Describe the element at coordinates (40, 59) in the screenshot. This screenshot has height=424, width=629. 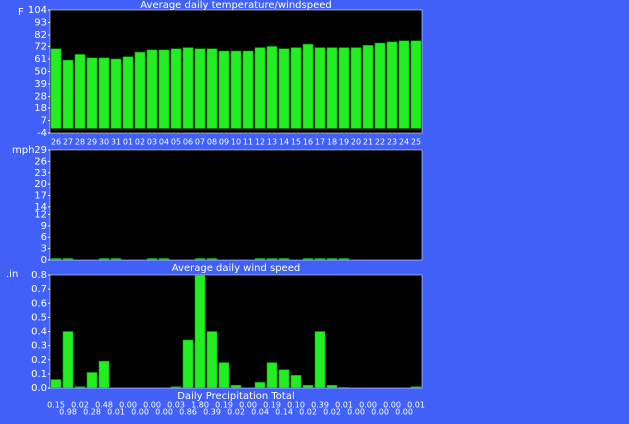
I see `y-tick-label: 61` at that location.